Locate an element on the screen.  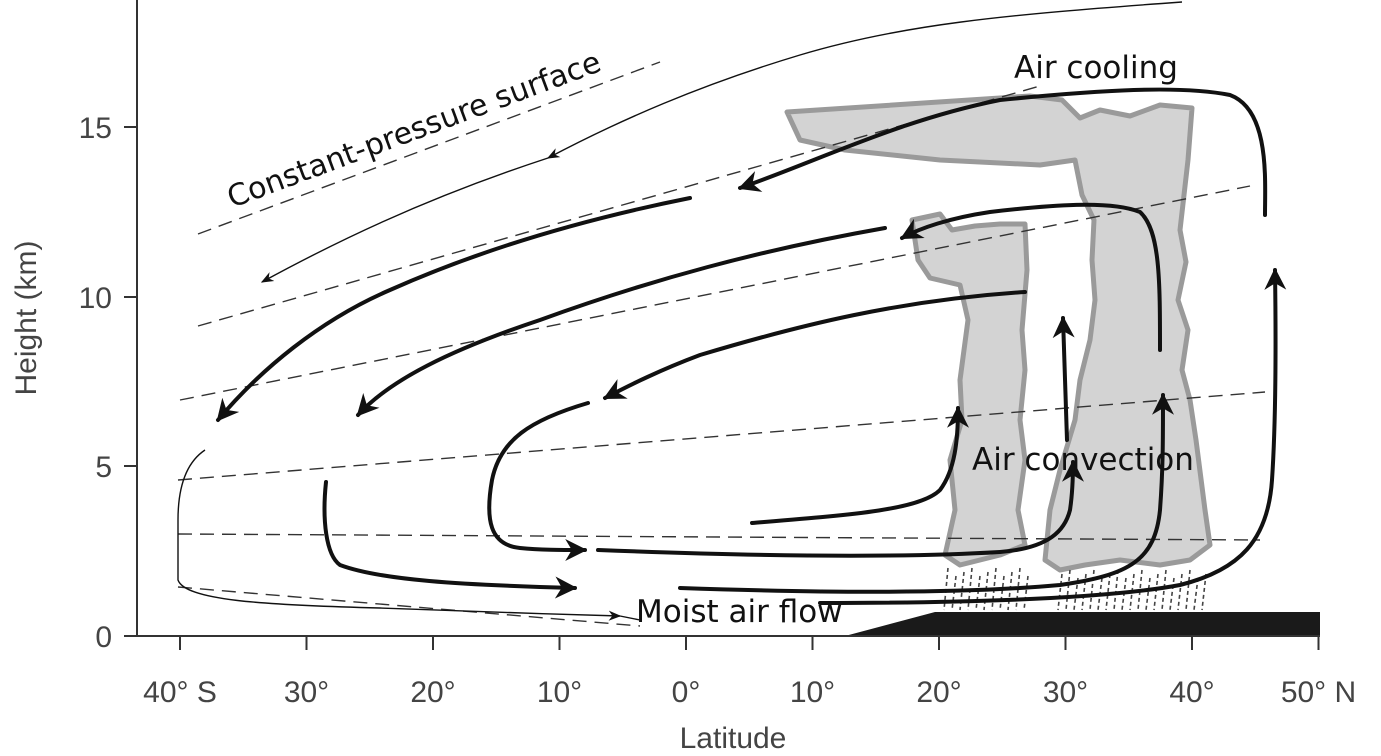
x-ticks: 40° S 30° 20° 10° 0° 10° 20° 30° 40° 50° N is located at coordinates (749, 672).